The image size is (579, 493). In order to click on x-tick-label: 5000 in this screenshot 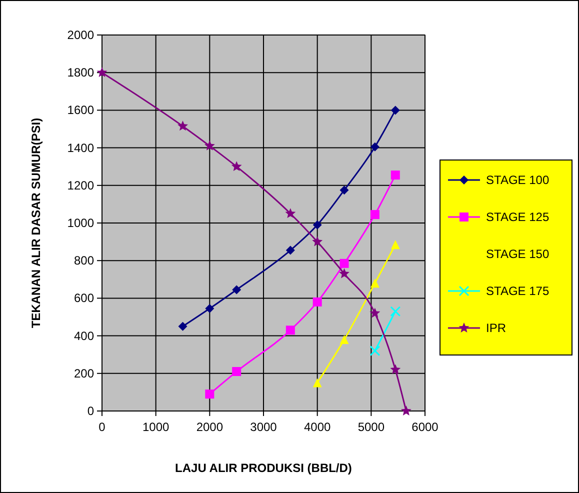, I will do `click(371, 427)`.